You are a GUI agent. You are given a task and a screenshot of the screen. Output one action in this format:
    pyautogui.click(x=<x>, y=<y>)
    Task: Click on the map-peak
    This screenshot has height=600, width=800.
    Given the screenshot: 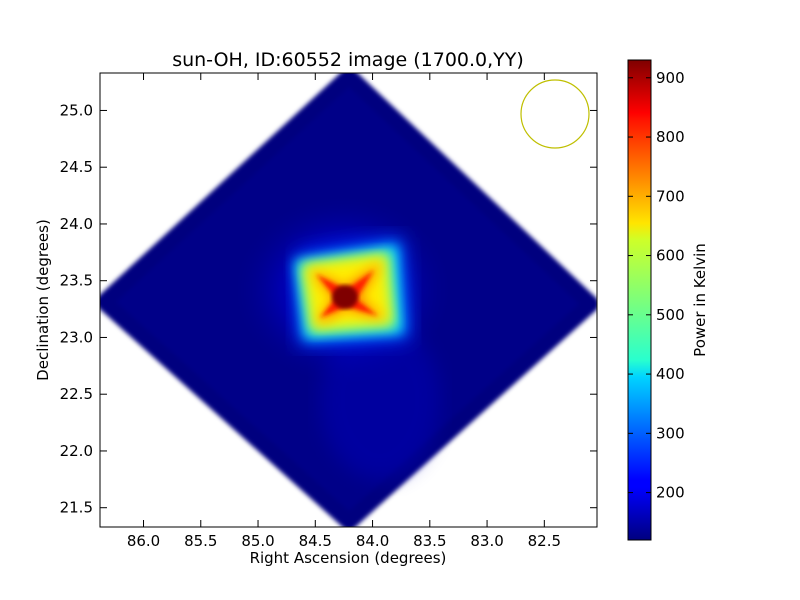 What is the action you would take?
    pyautogui.click(x=345, y=297)
    